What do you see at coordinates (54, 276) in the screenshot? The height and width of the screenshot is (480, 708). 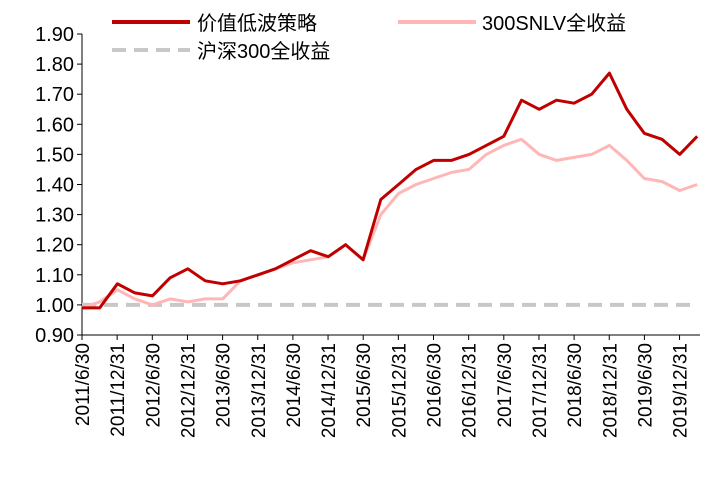 I see `y-tick-label: 1.10` at bounding box center [54, 276].